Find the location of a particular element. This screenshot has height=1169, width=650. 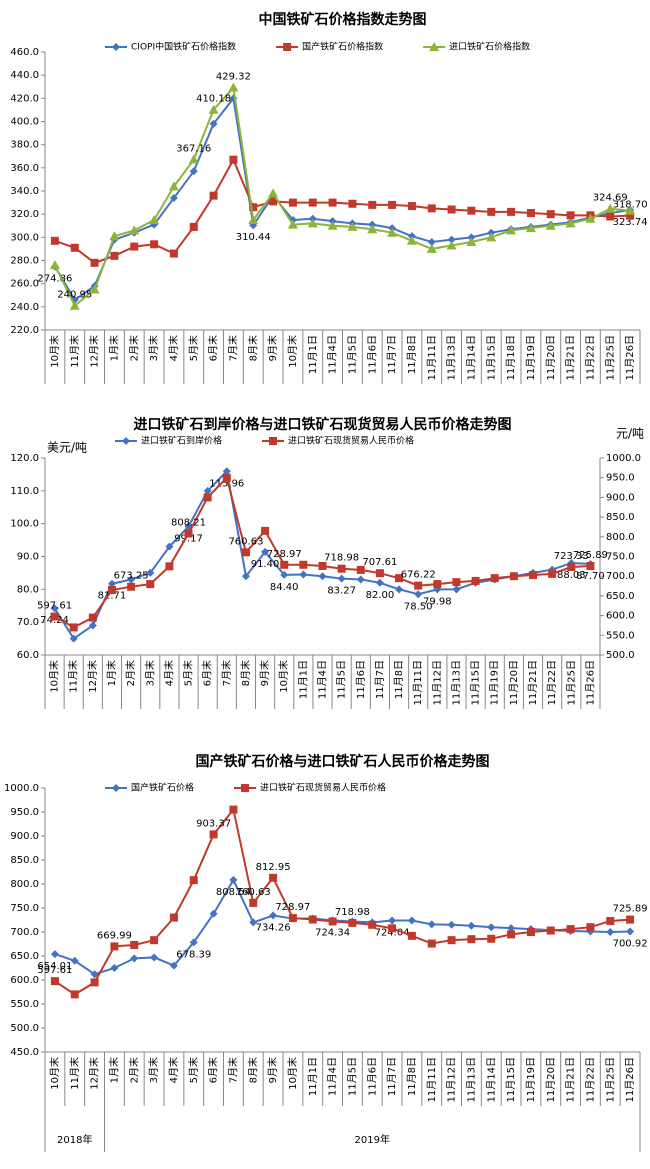

data-label: 240.95 is located at coordinates (74, 295).